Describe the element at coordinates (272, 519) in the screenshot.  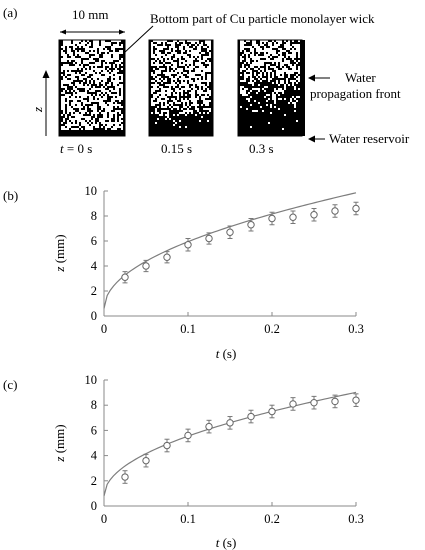
I see `chart-c-xtick-label-2: 0.2` at that location.